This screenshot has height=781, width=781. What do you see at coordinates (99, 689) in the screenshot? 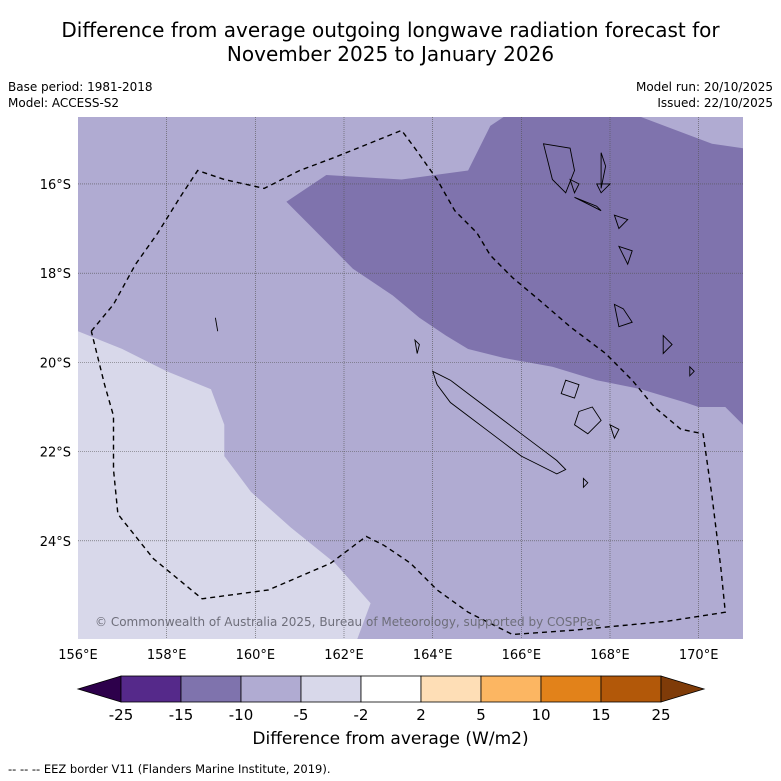
I see `colorbar-under-extension` at bounding box center [99, 689].